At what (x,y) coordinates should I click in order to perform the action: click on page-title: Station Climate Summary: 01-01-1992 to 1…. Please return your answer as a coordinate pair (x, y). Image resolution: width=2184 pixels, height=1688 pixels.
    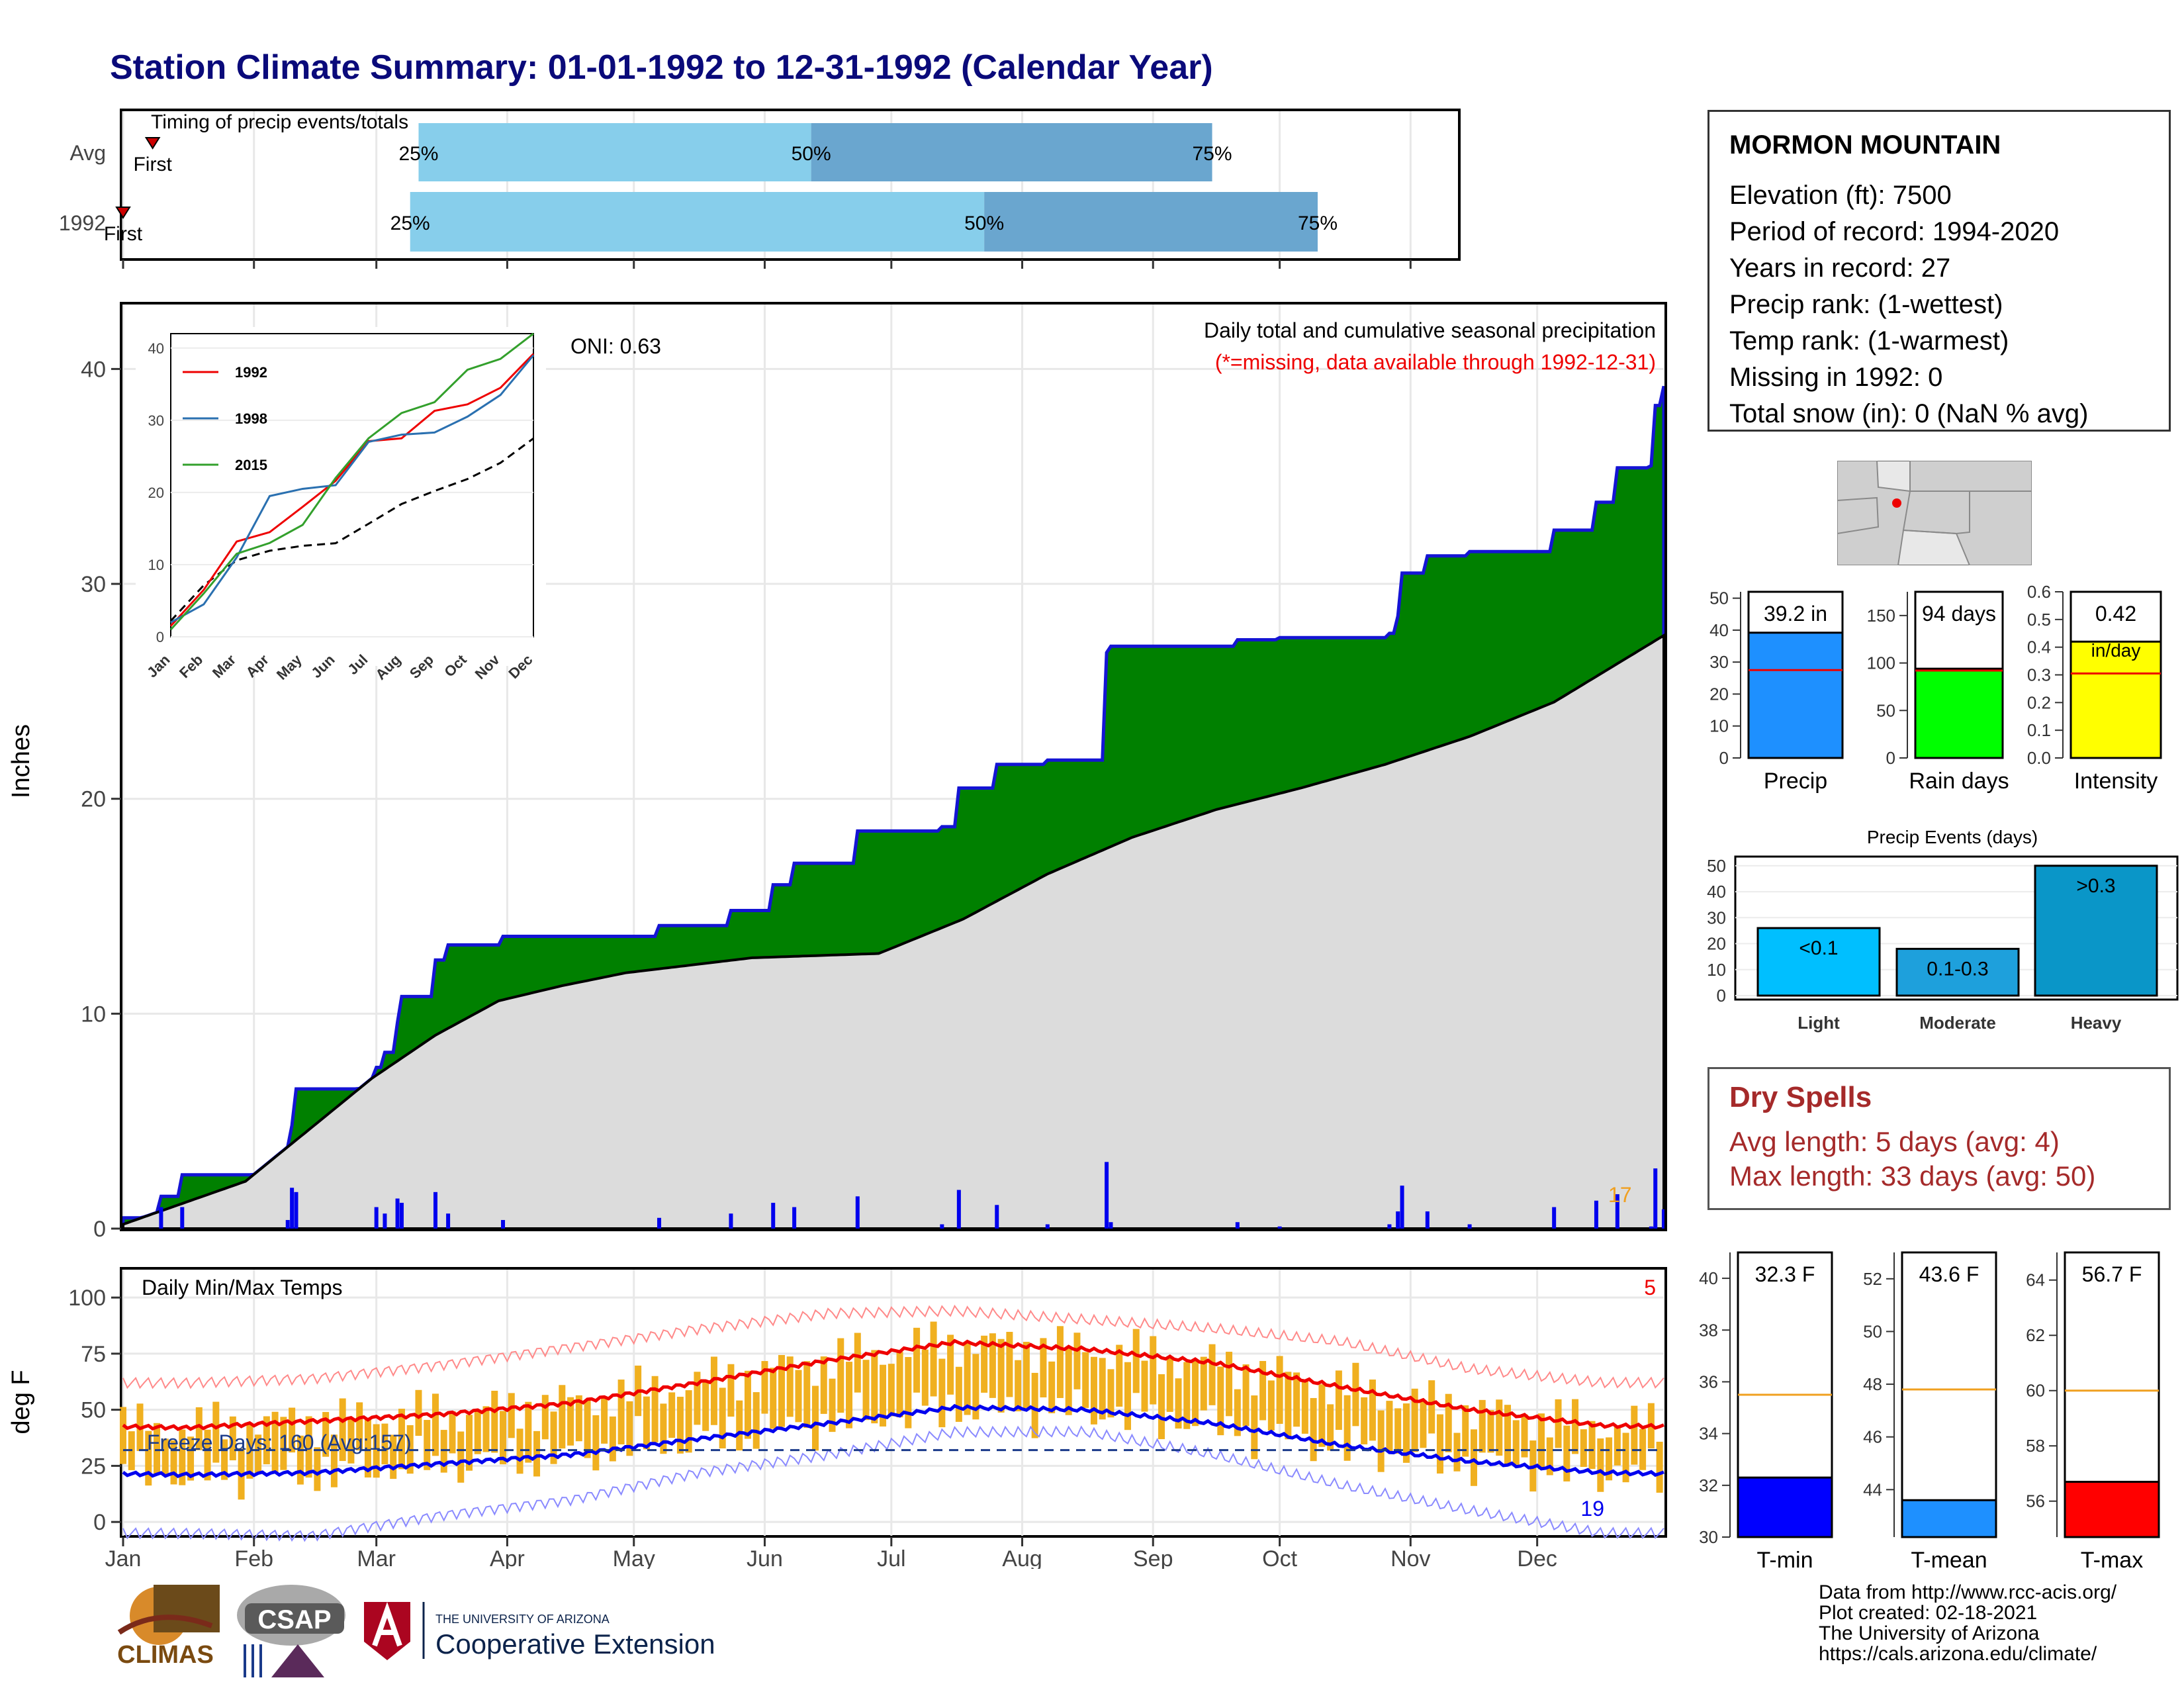
    Looking at the image, I should click on (661, 67).